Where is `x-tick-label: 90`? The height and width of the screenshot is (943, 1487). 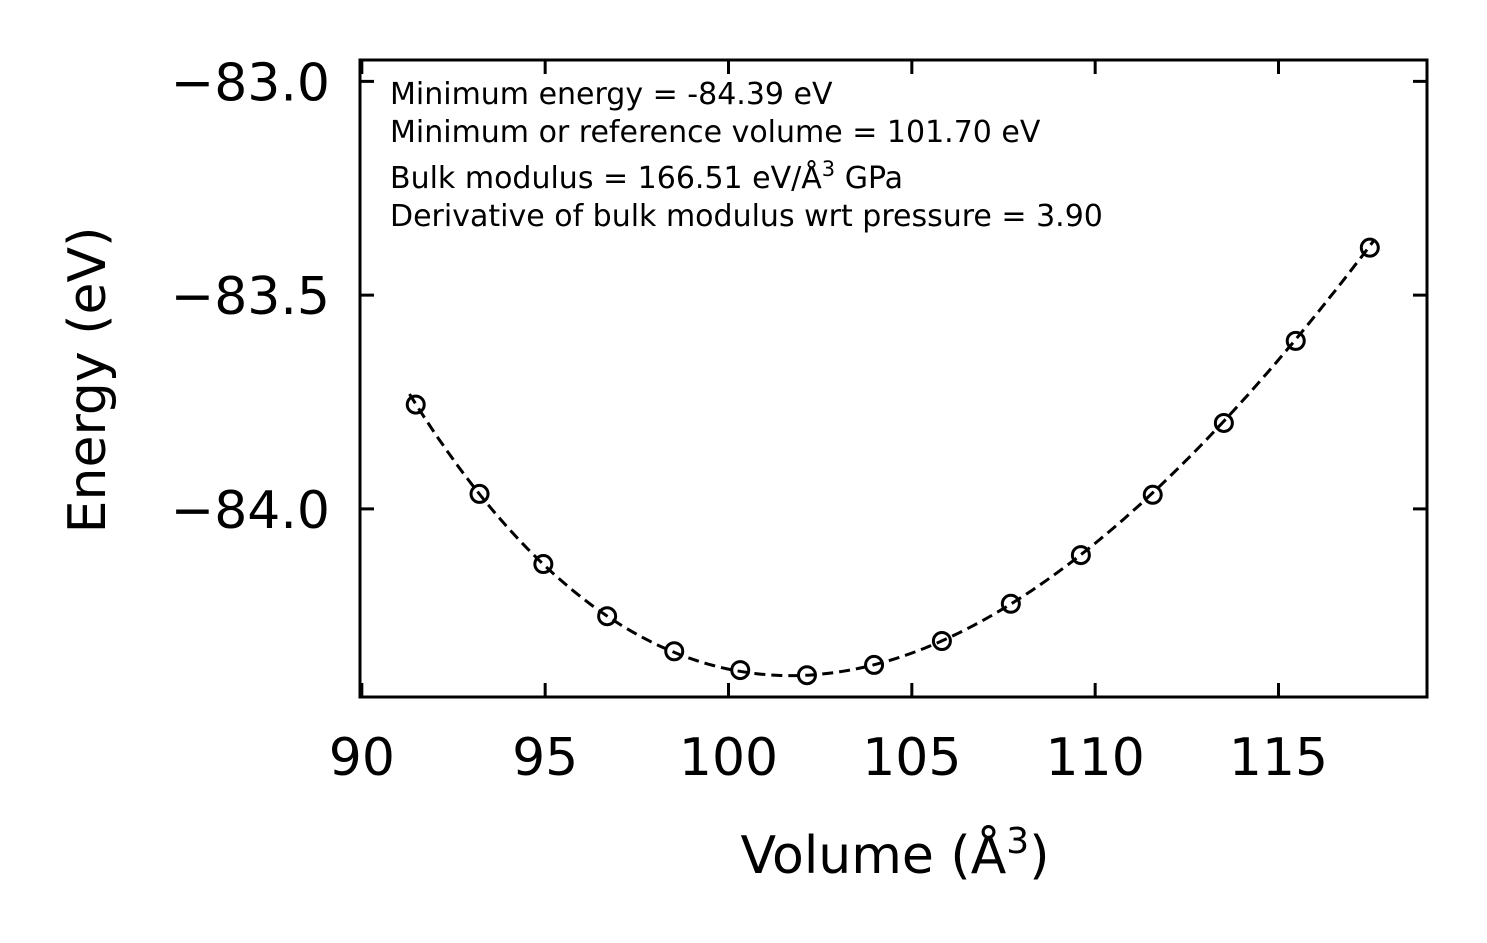 x-tick-label: 90 is located at coordinates (362, 758).